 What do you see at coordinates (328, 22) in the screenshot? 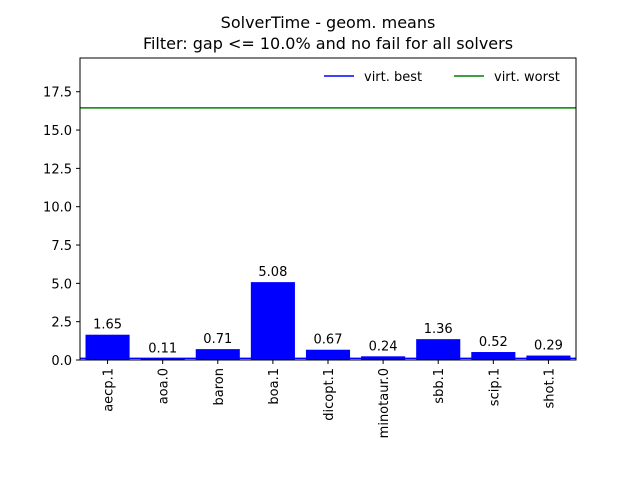
I see `chart-title: SolverTime - geom. means` at bounding box center [328, 22].